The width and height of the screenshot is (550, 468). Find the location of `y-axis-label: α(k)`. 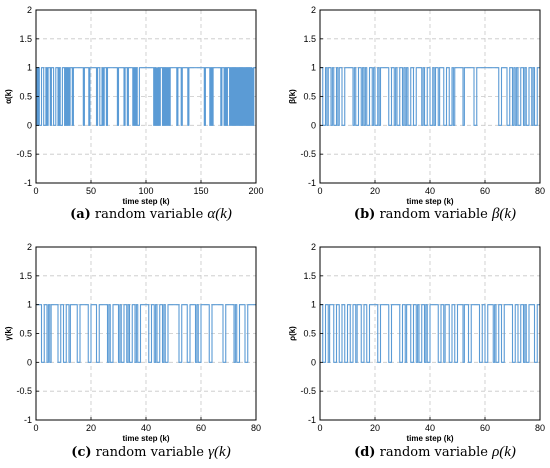

y-axis-label: α(k) is located at coordinates (8, 96).